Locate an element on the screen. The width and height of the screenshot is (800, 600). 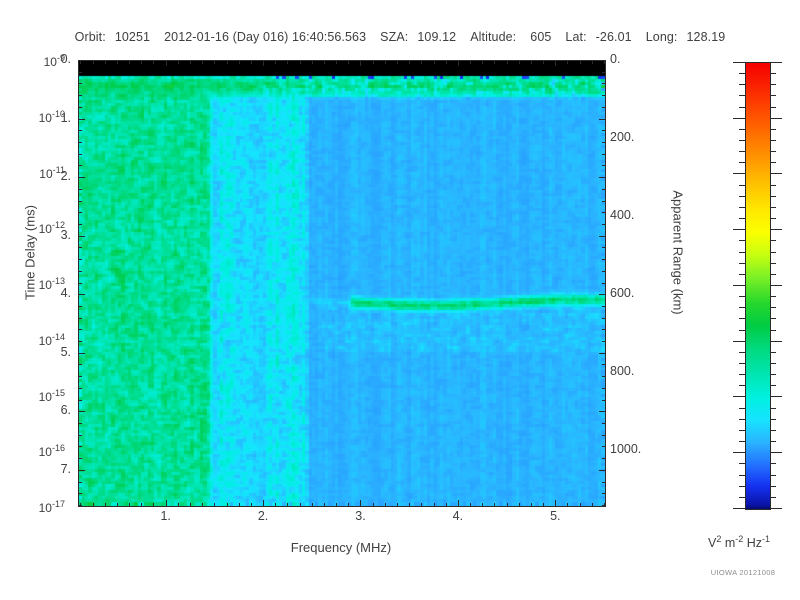
y-axis-title-right: Apparent Range (km) is located at coordinates (678, 252).